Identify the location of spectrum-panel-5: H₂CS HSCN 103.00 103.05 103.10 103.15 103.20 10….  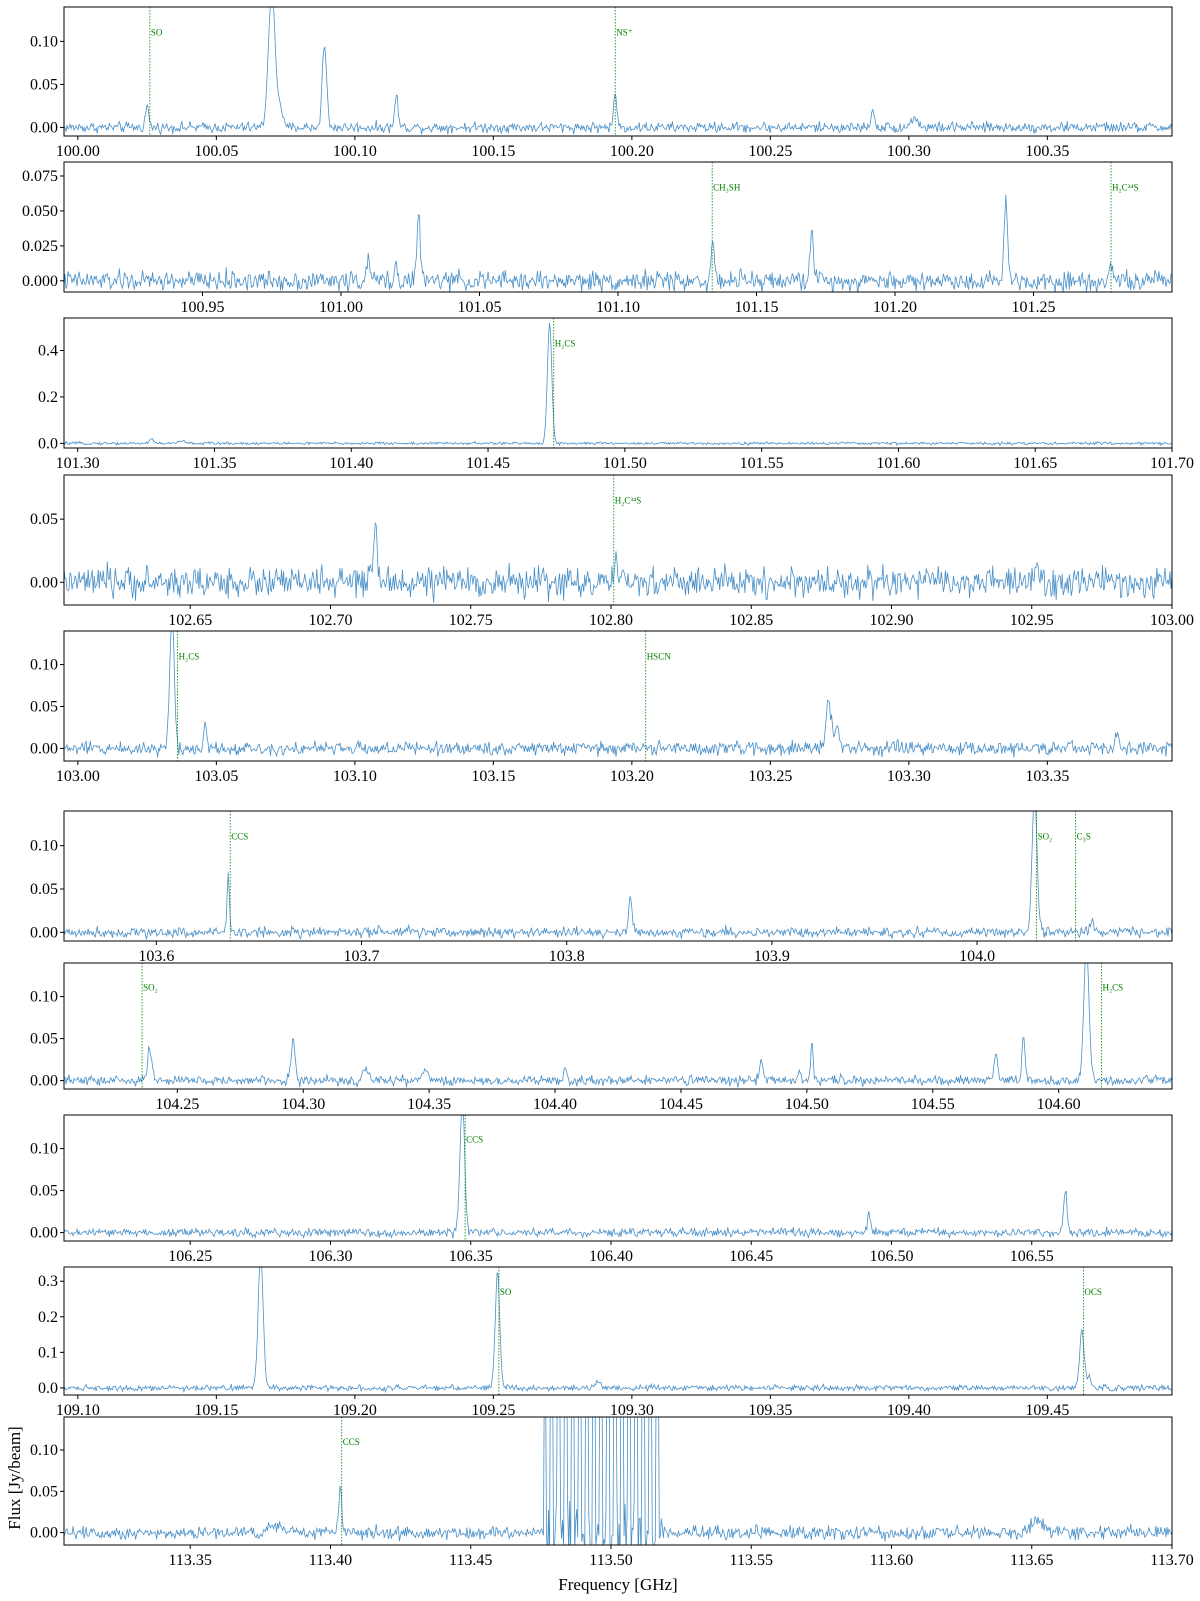
(601, 707).